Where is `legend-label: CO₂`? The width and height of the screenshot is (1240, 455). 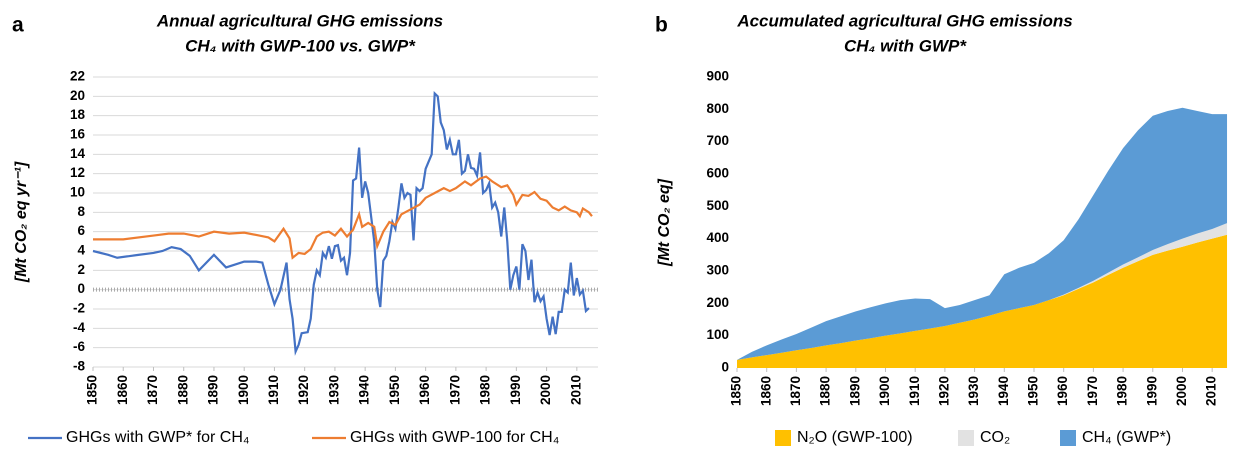
legend-label: CO₂ is located at coordinates (995, 437).